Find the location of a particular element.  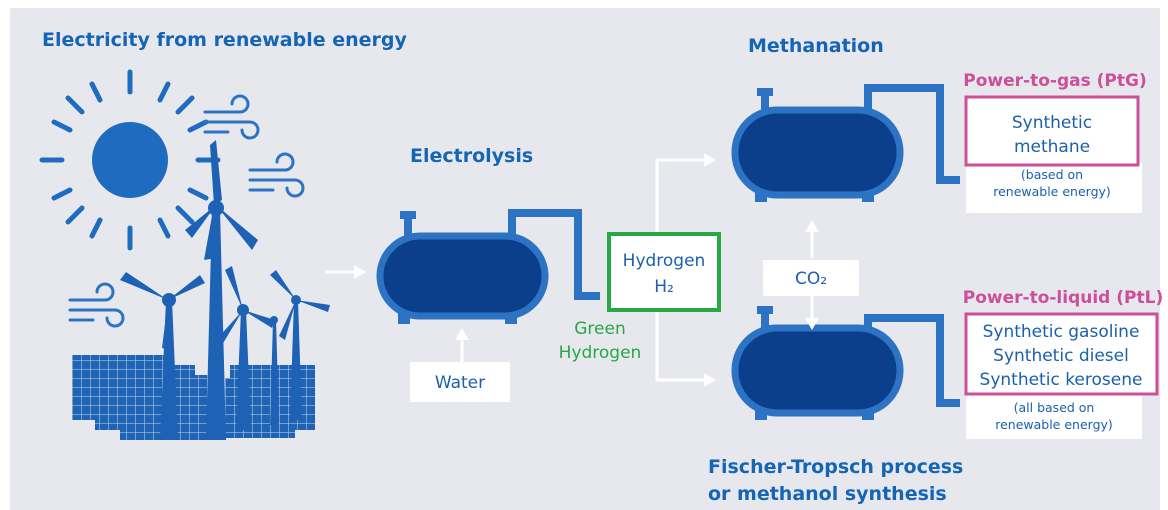

hydrogen-box is located at coordinates (664, 272).